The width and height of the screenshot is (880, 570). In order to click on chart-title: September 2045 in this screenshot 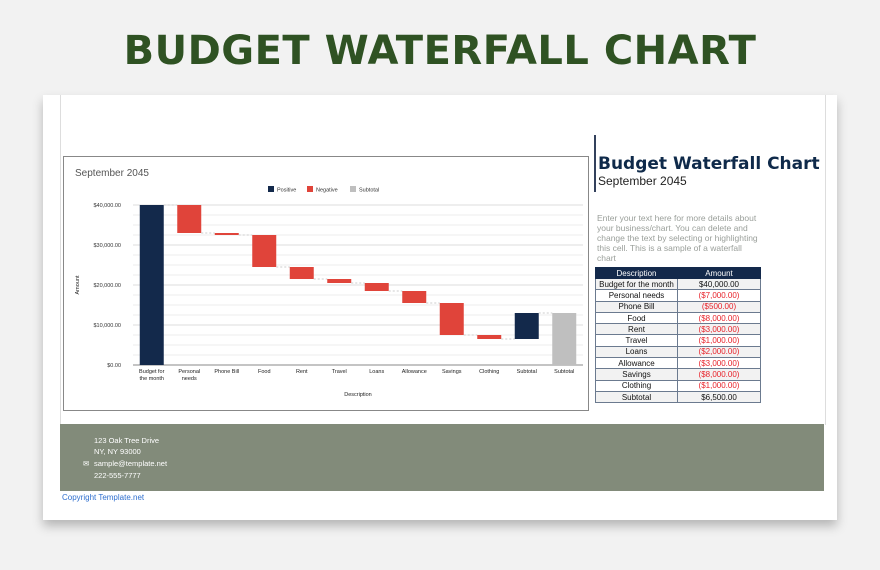, I will do `click(112, 173)`.